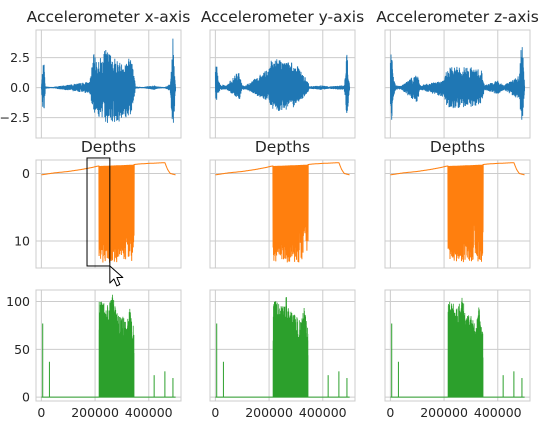 The image size is (546, 426). I want to click on y-tick-label: 100, so click(18, 301).